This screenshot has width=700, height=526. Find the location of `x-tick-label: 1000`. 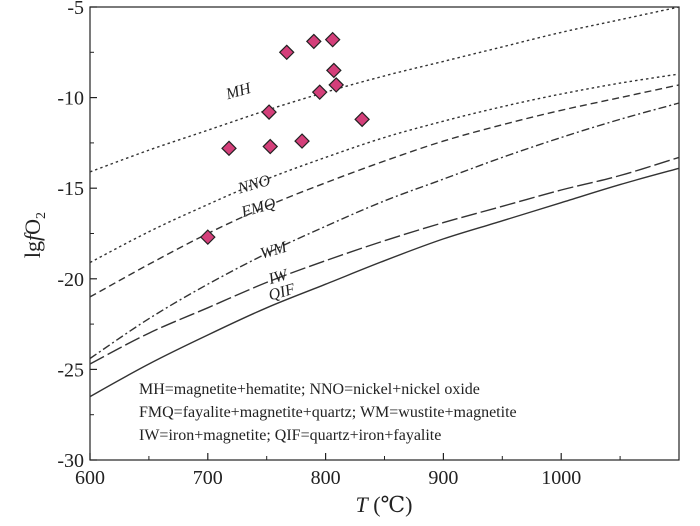

x-tick-label: 1000 is located at coordinates (561, 478).